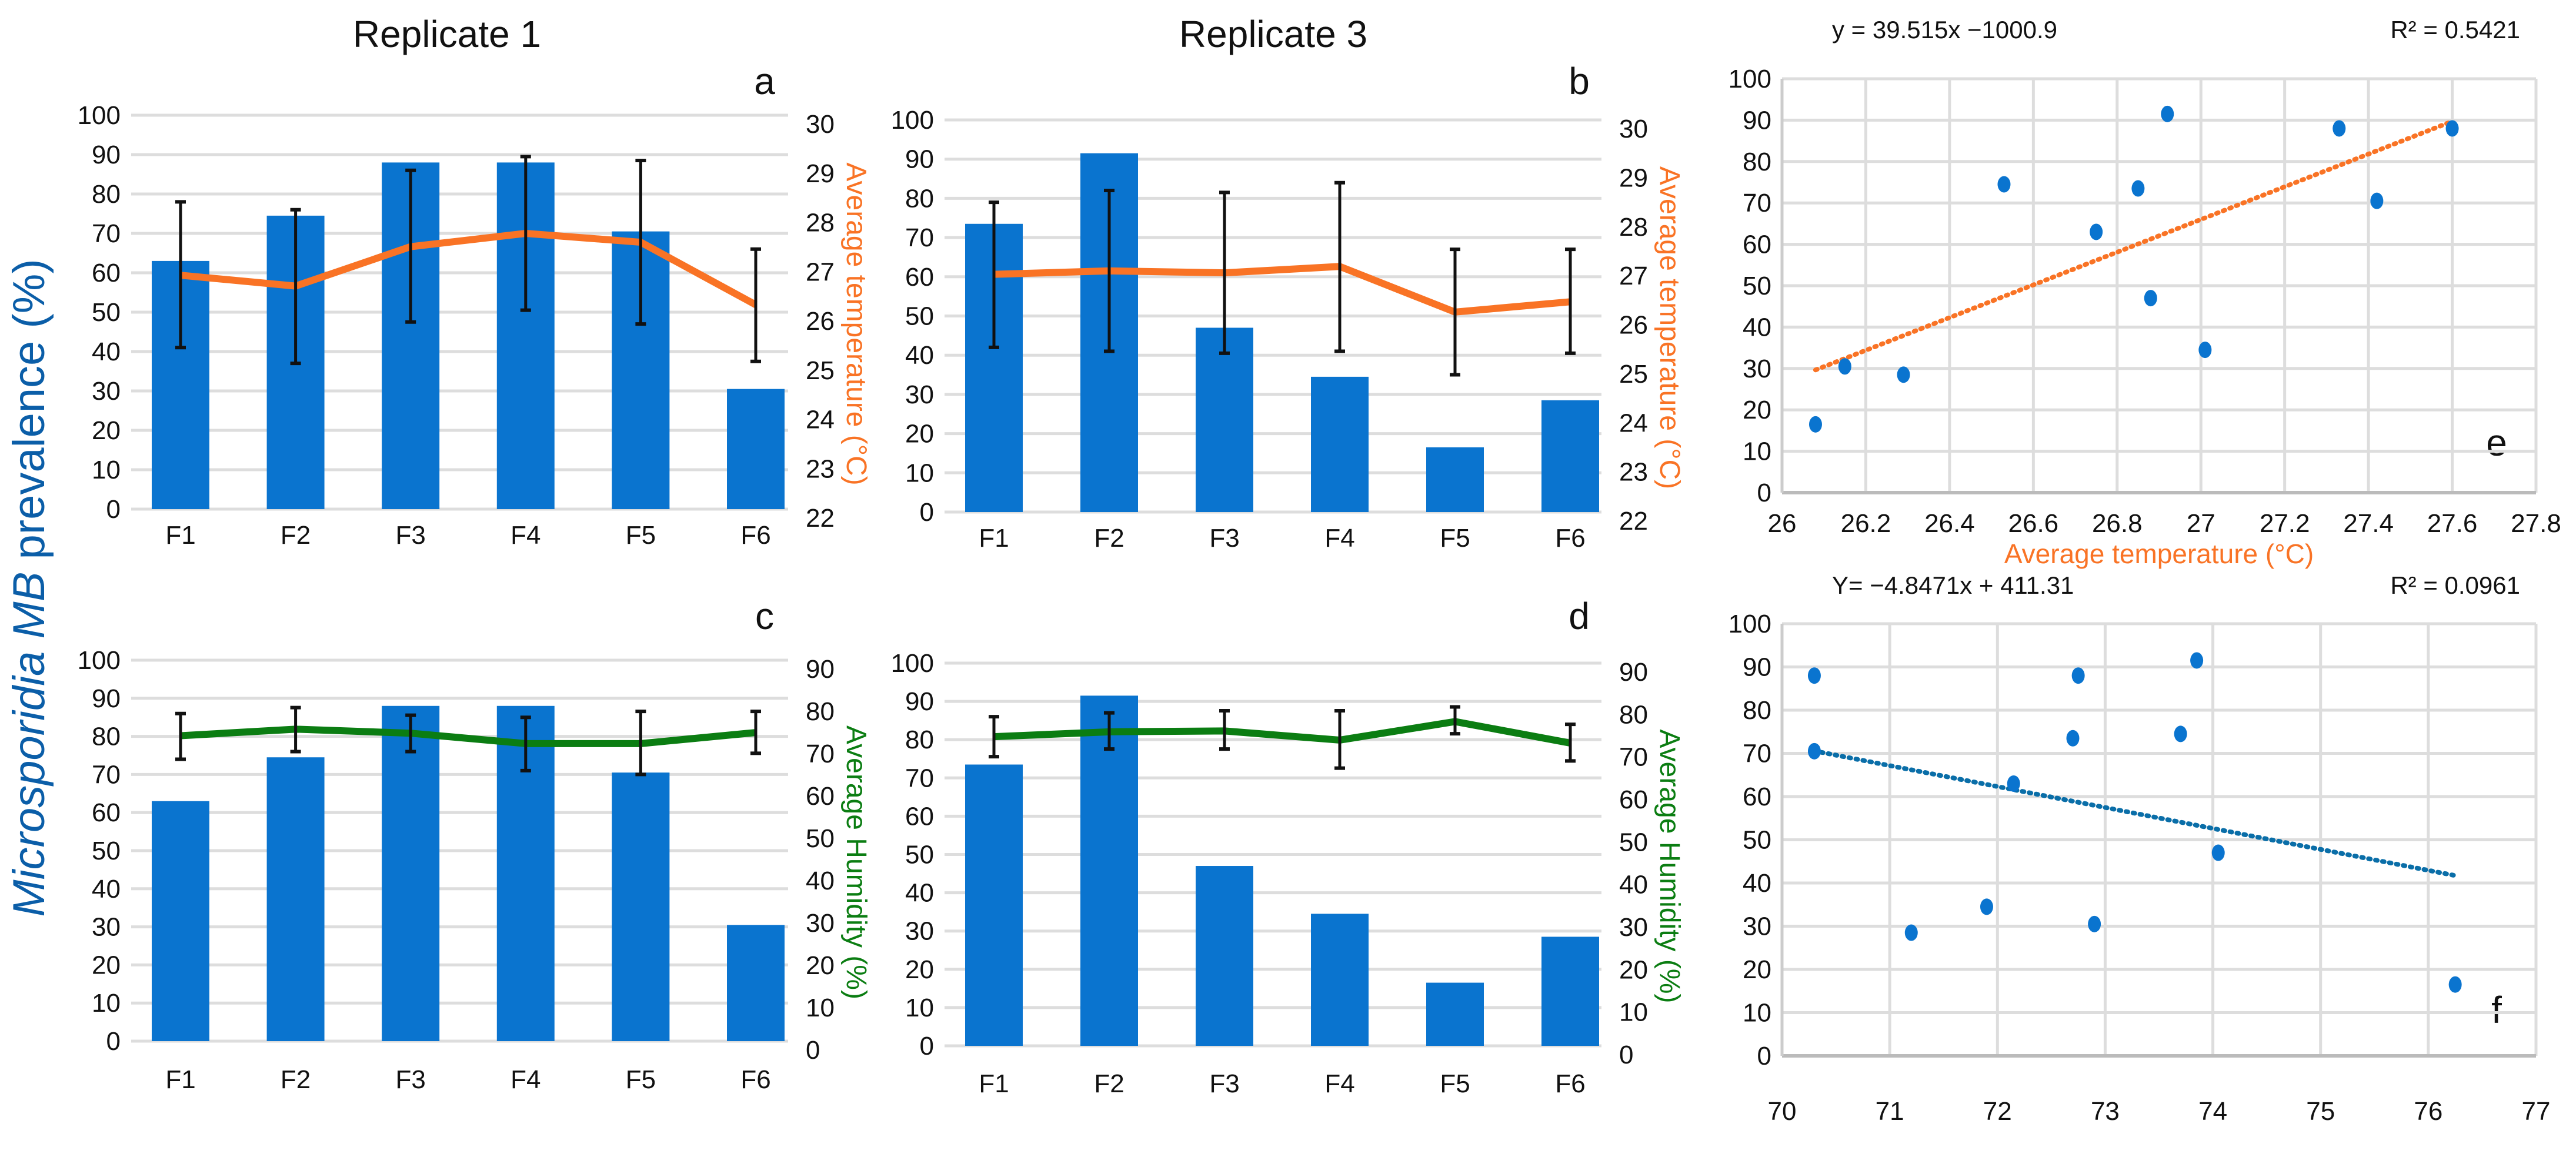 The image size is (2576, 1154). What do you see at coordinates (1997, 1111) in the screenshot?
I see `x-tick-label: 72` at bounding box center [1997, 1111].